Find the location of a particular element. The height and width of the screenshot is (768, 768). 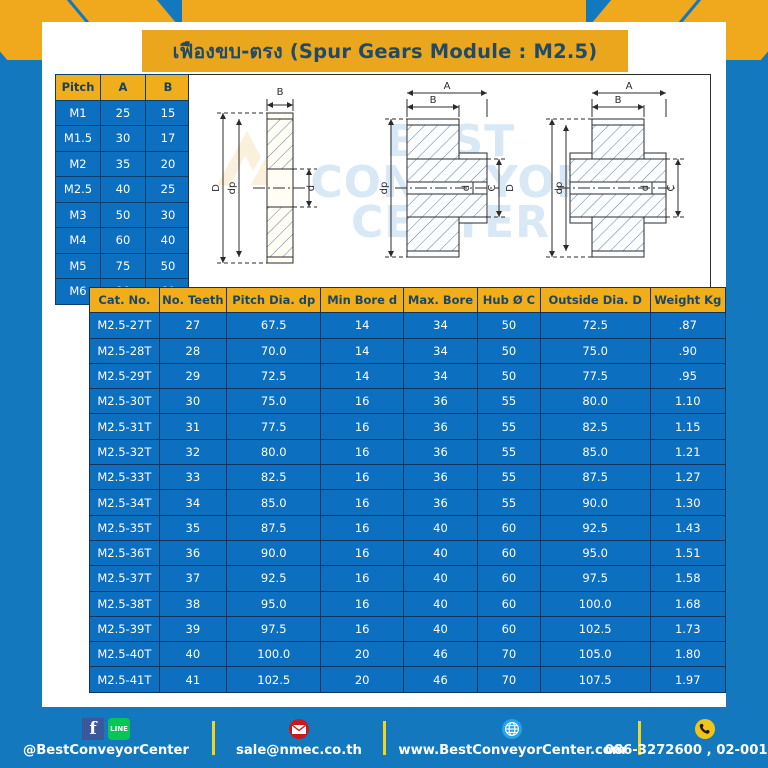

spec-cell: M2.5-30T is located at coordinates (124, 401).